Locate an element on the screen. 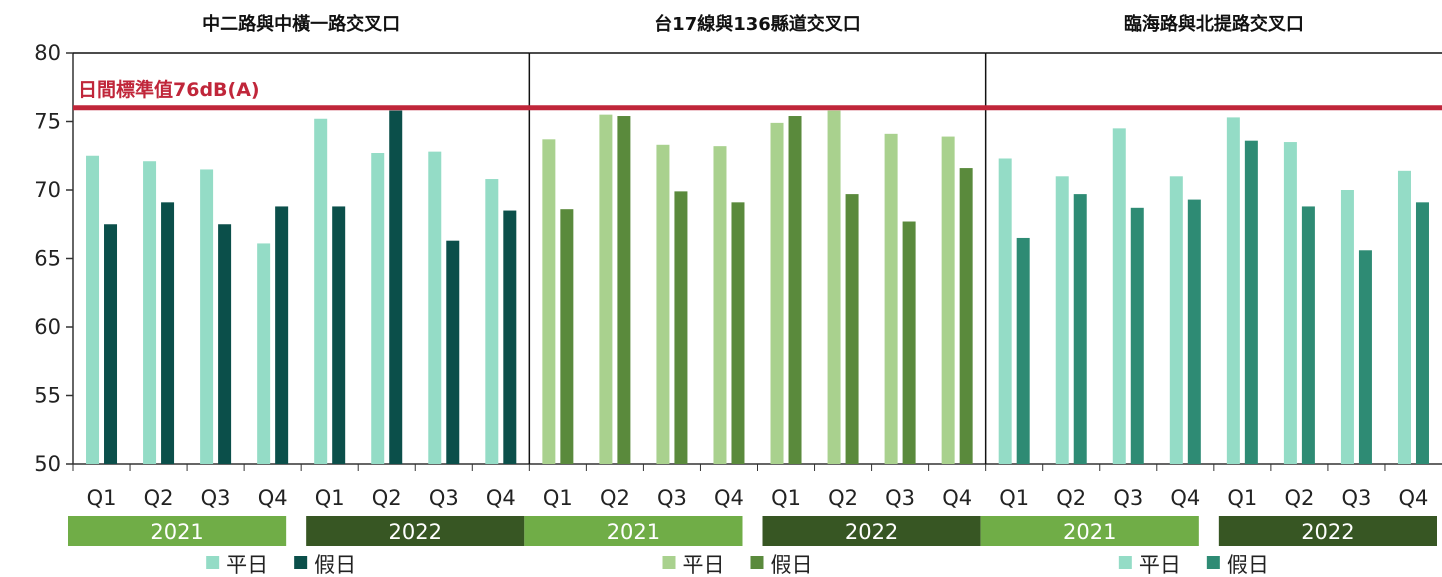  panel-title: 中二路與中橫一路交叉口 is located at coordinates (301, 24).